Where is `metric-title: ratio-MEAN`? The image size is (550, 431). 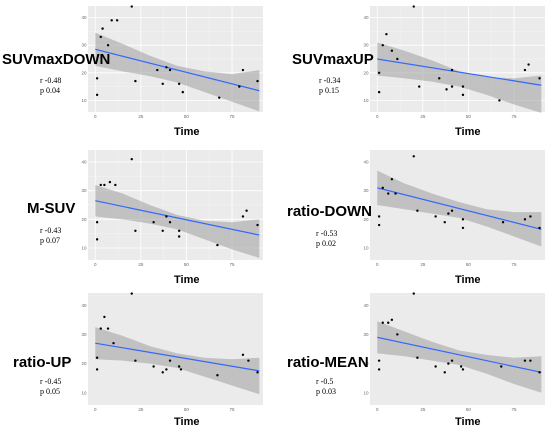
metric-title: ratio-MEAN is located at coordinates (328, 362).